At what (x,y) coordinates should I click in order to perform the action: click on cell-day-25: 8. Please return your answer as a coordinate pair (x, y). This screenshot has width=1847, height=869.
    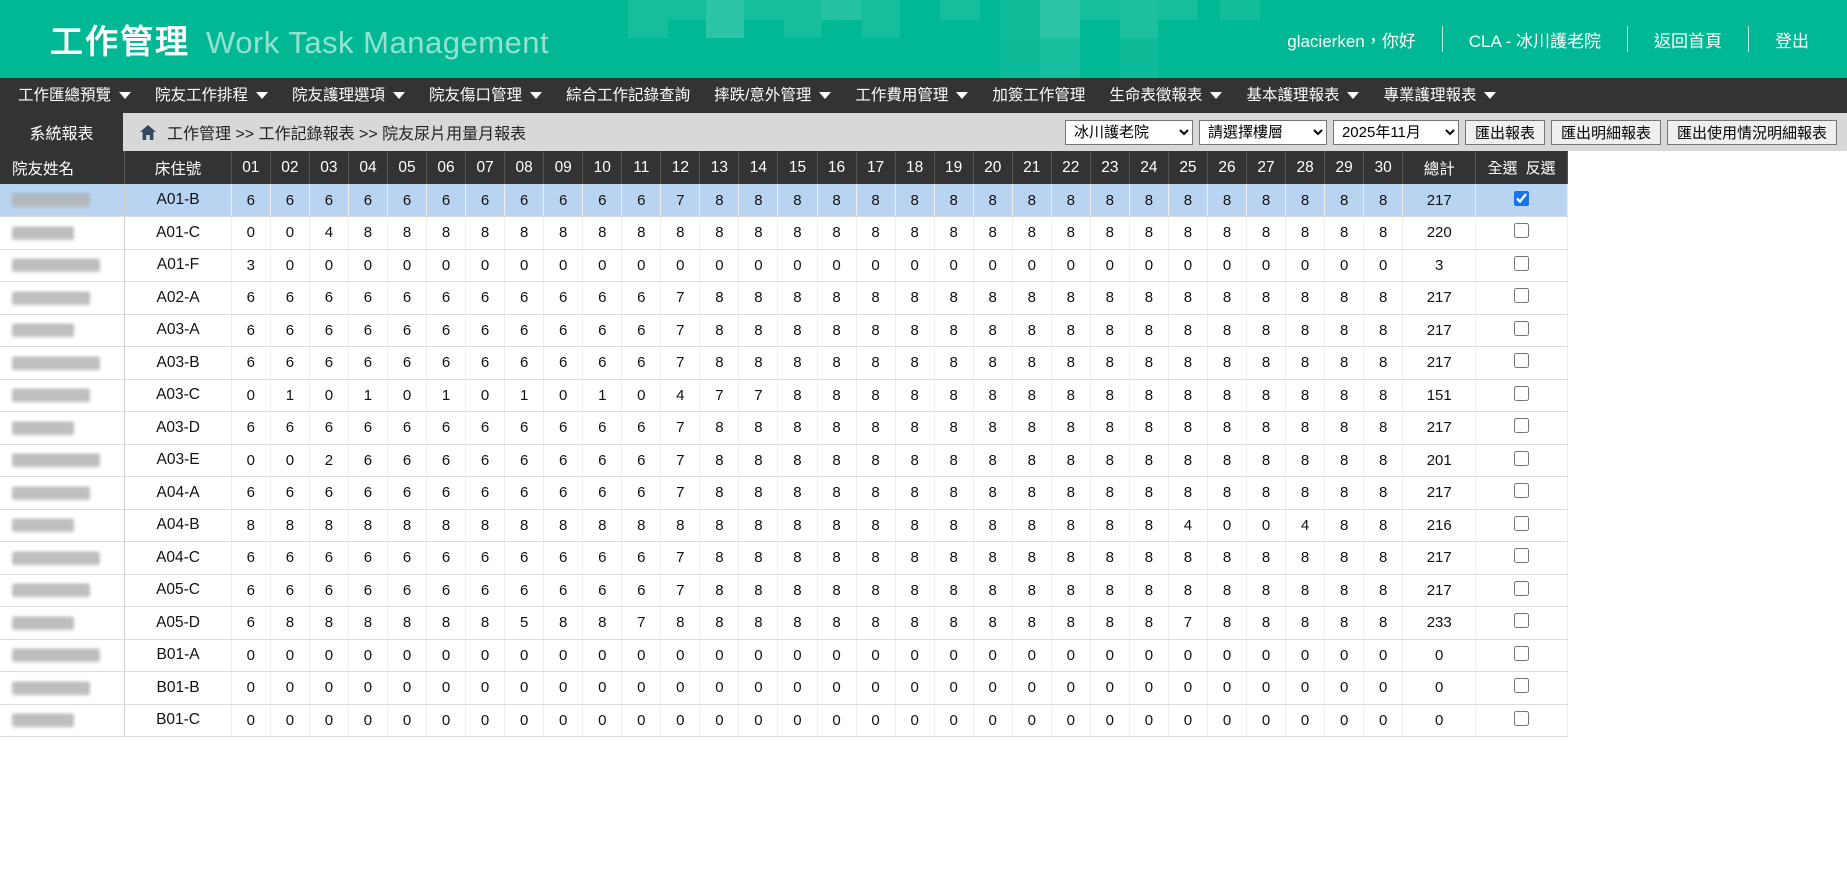
    Looking at the image, I should click on (1188, 460).